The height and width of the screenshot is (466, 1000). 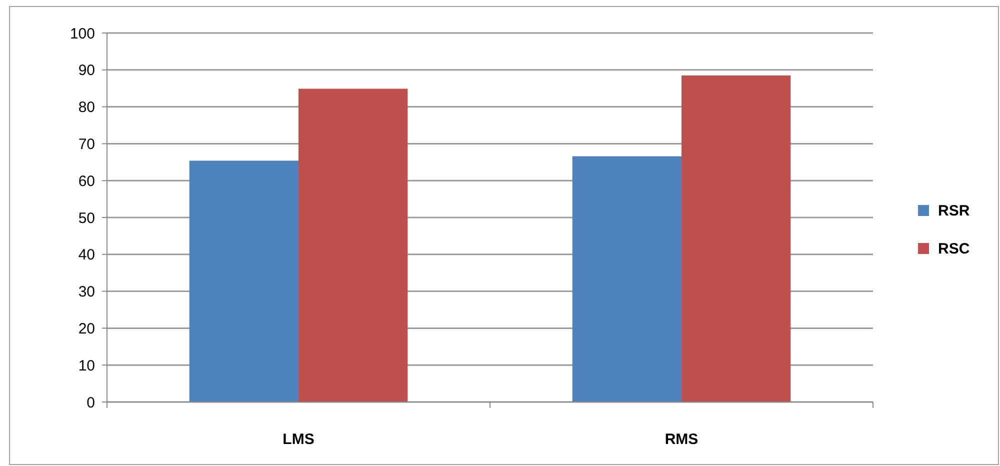 I want to click on y-tick-label: 50, so click(x=86, y=218).